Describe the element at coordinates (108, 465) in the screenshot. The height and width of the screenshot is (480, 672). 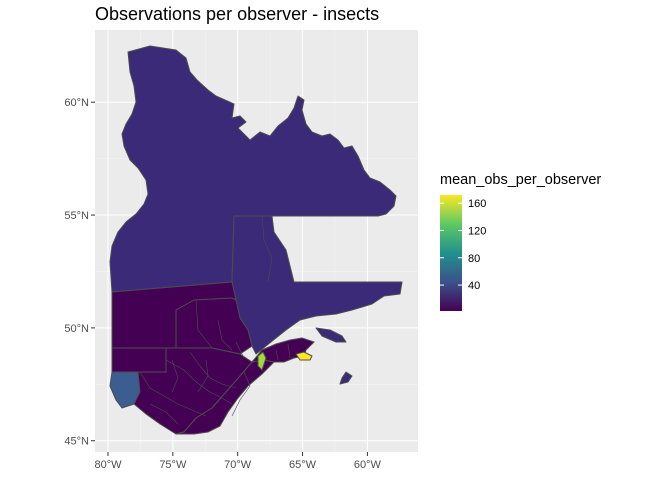
I see `x-tick-label: 80°W` at that location.